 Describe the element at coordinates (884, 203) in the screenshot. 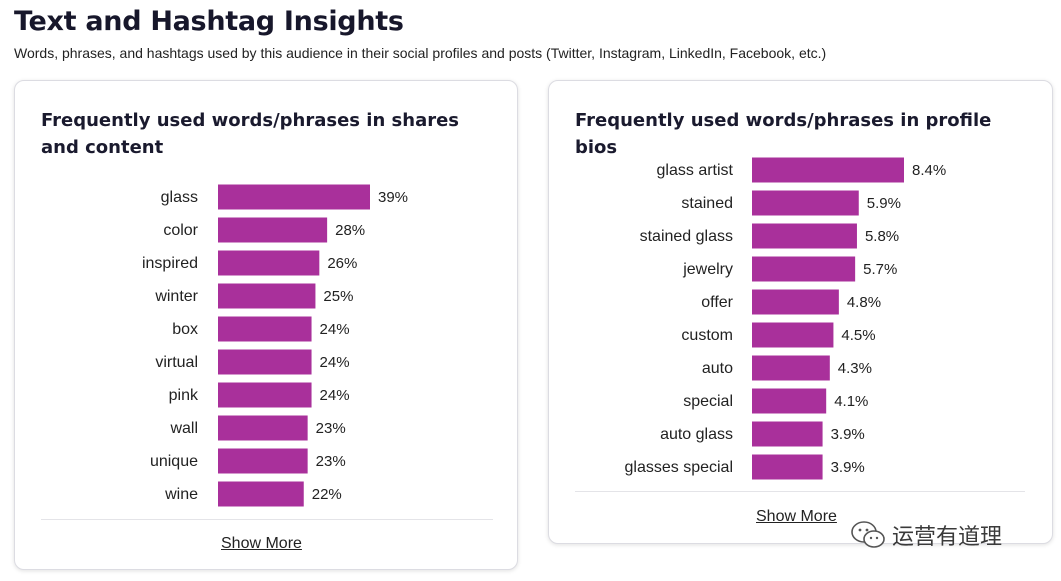

I see `bios-value-label: 5.9%` at that location.